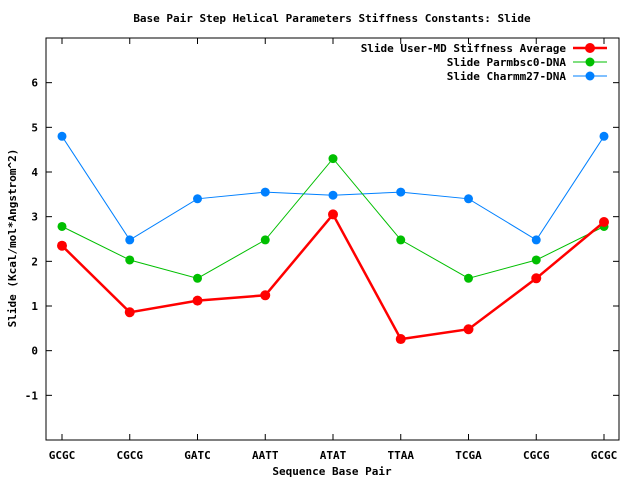 This screenshot has height=480, width=640. Describe the element at coordinates (468, 455) in the screenshot. I see `x-tick-label: TCGA` at that location.